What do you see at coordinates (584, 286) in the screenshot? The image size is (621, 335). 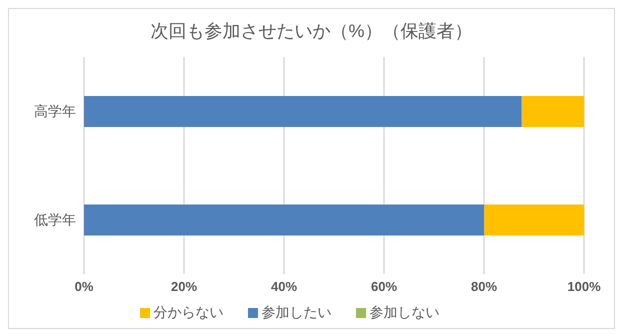 I see `x-tick-label: 100%` at bounding box center [584, 286].